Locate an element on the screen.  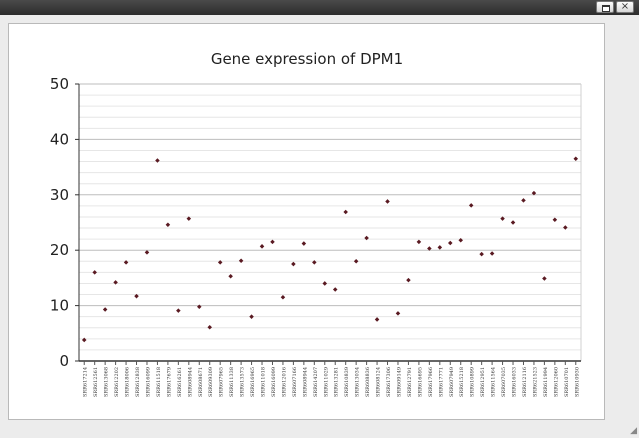
x-tick-label: SRR608836 is located at coordinates (368, 382).